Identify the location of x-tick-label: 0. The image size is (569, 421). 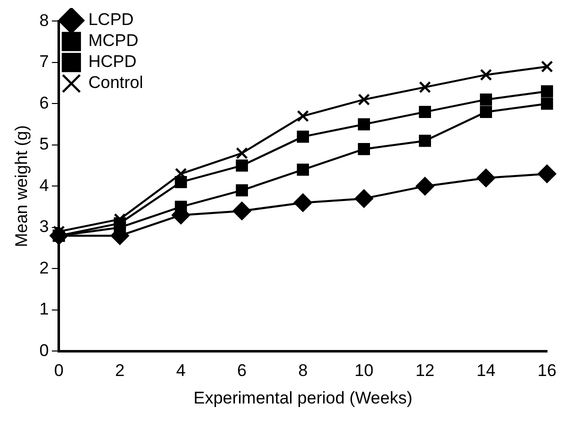
(59, 370).